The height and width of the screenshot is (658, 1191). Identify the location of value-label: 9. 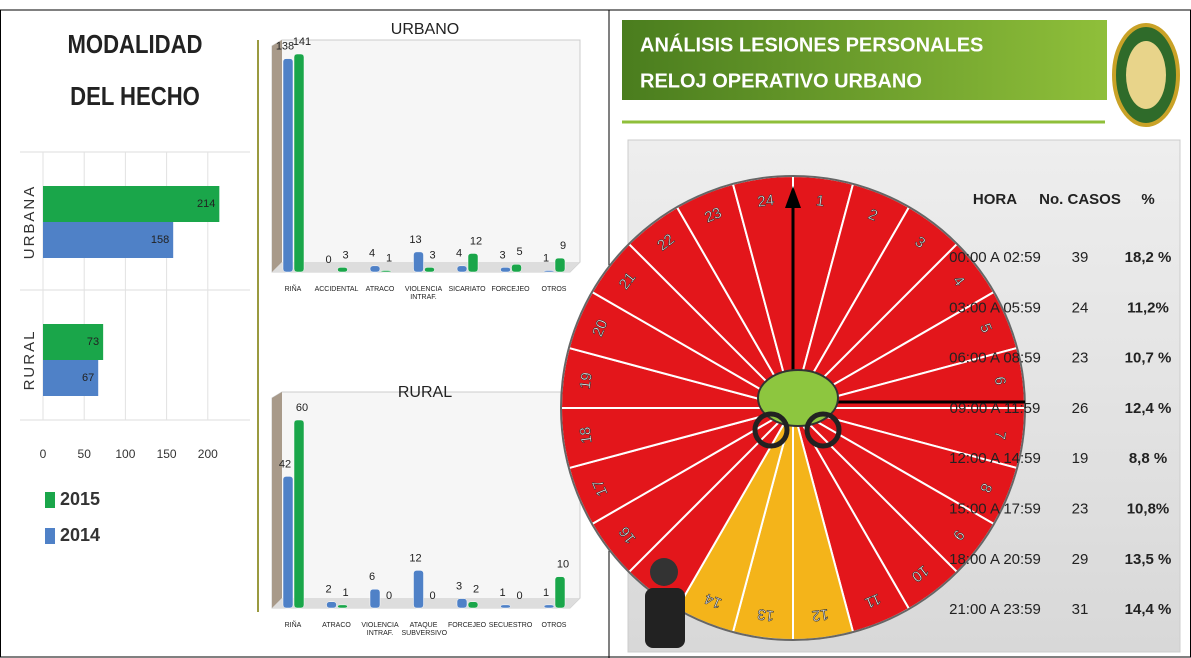
(563, 246).